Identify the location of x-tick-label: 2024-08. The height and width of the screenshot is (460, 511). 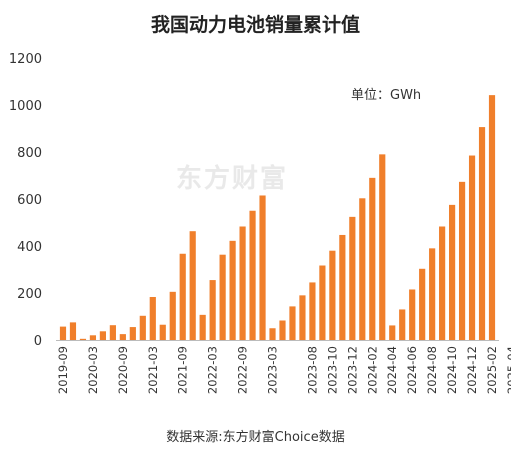
(432, 370).